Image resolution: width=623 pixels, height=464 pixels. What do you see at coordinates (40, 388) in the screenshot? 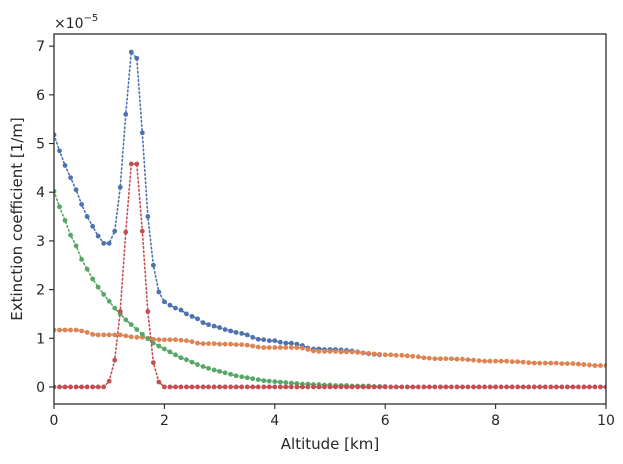
I see `y-tick-label: 0` at bounding box center [40, 388].